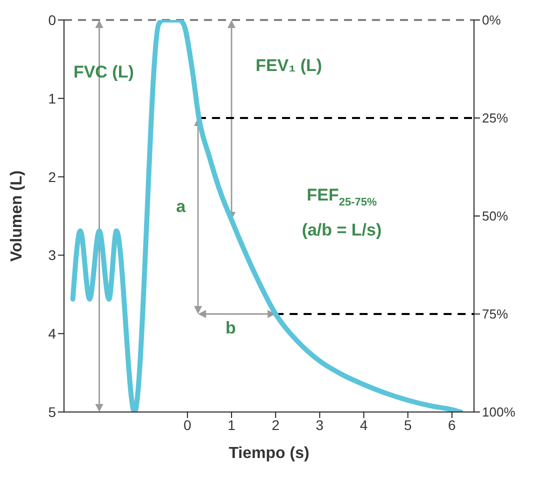 The height and width of the screenshot is (477, 542). I want to click on annotation: a, so click(181, 207).